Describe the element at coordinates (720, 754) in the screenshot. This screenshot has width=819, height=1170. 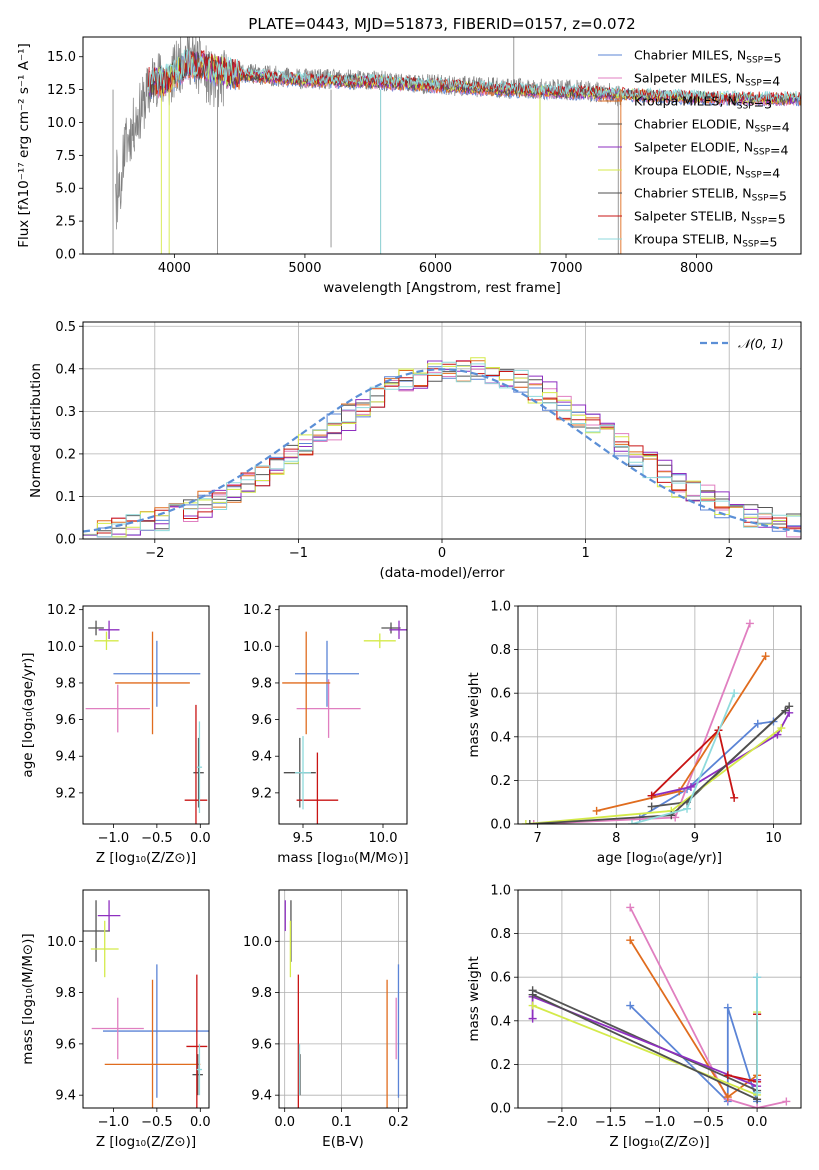
I see `mass-weight-line-salpeter_elodie` at that location.